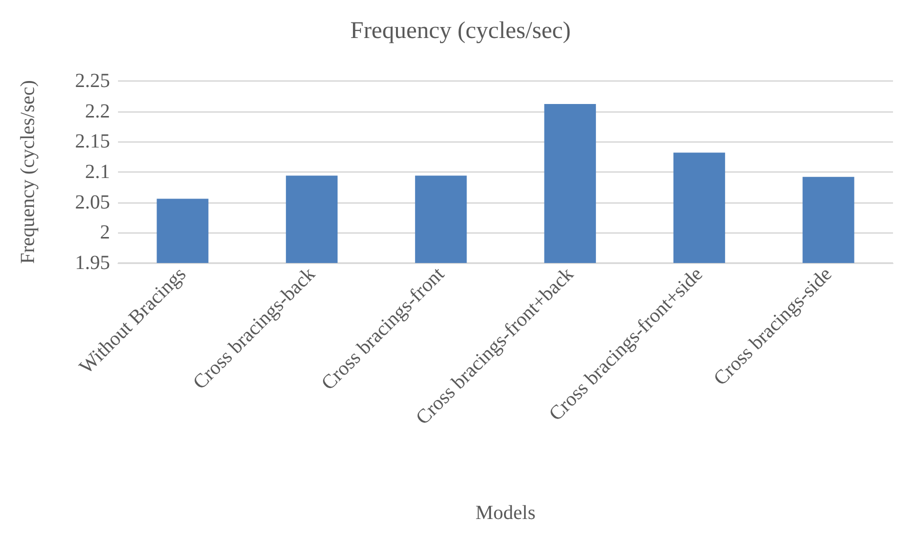  Describe the element at coordinates (460, 31) in the screenshot. I see `chart-title: Frequency (cycles/sec)` at that location.